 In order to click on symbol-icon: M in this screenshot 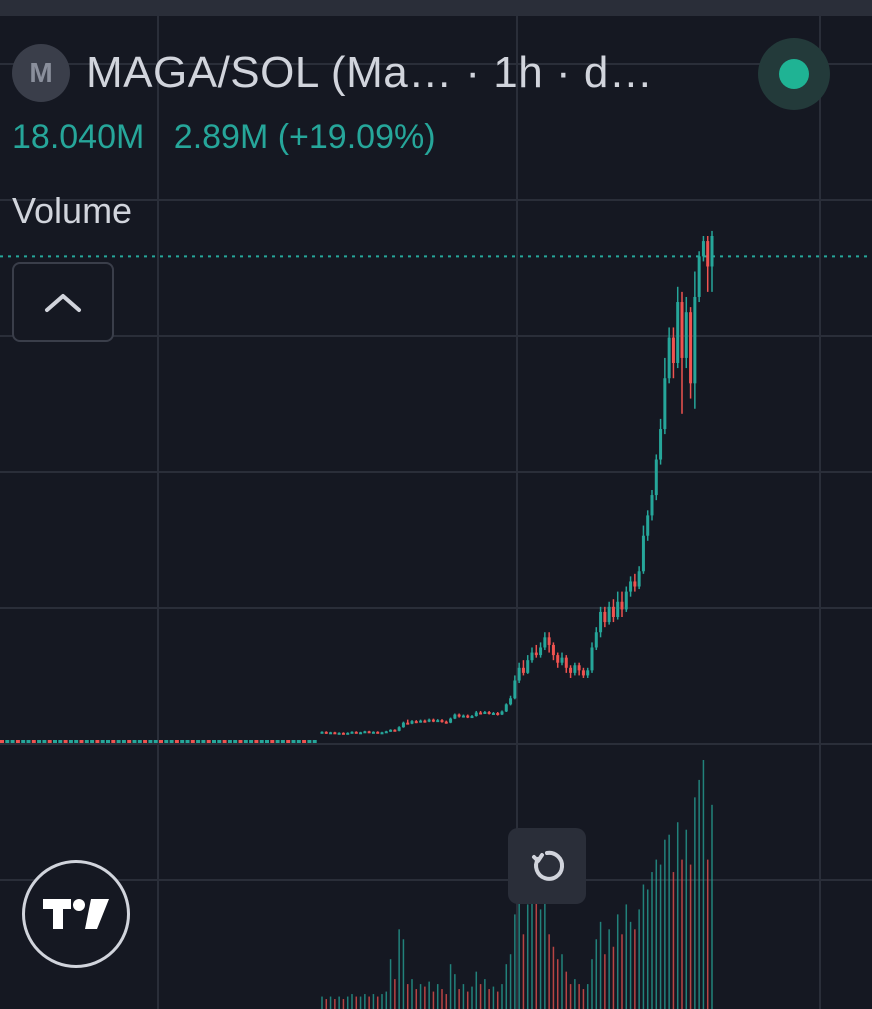, I will do `click(41, 73)`.